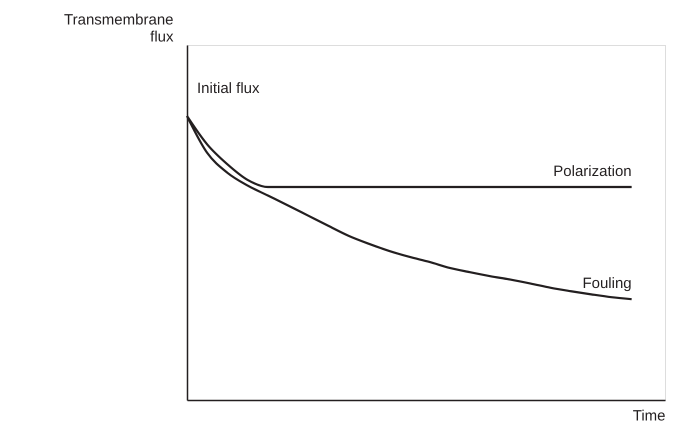 This screenshot has width=673, height=429. I want to click on y-axis-title: Transmembrane flux, so click(119, 29).